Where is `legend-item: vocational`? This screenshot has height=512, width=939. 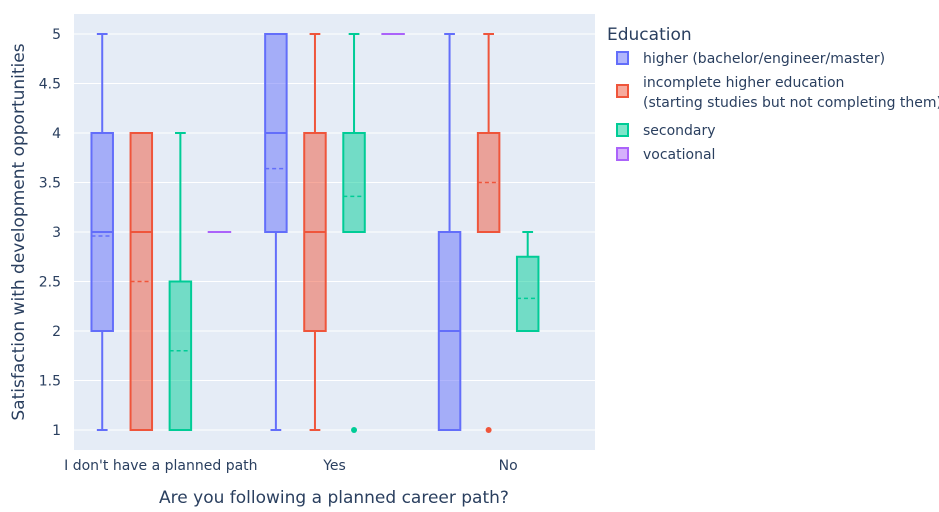 legend-item: vocational is located at coordinates (666, 155).